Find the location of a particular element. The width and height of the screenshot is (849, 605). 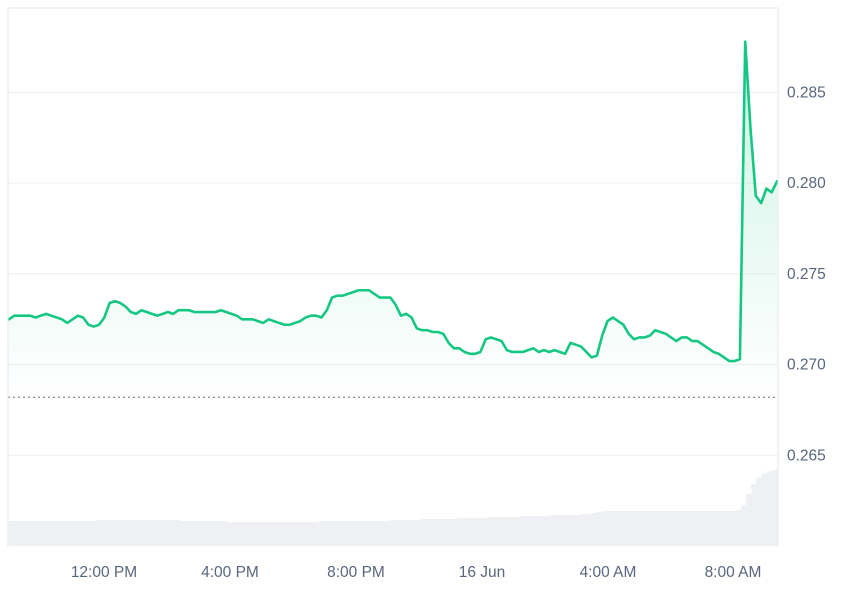

x-tick-label: 16 Jun is located at coordinates (482, 572).